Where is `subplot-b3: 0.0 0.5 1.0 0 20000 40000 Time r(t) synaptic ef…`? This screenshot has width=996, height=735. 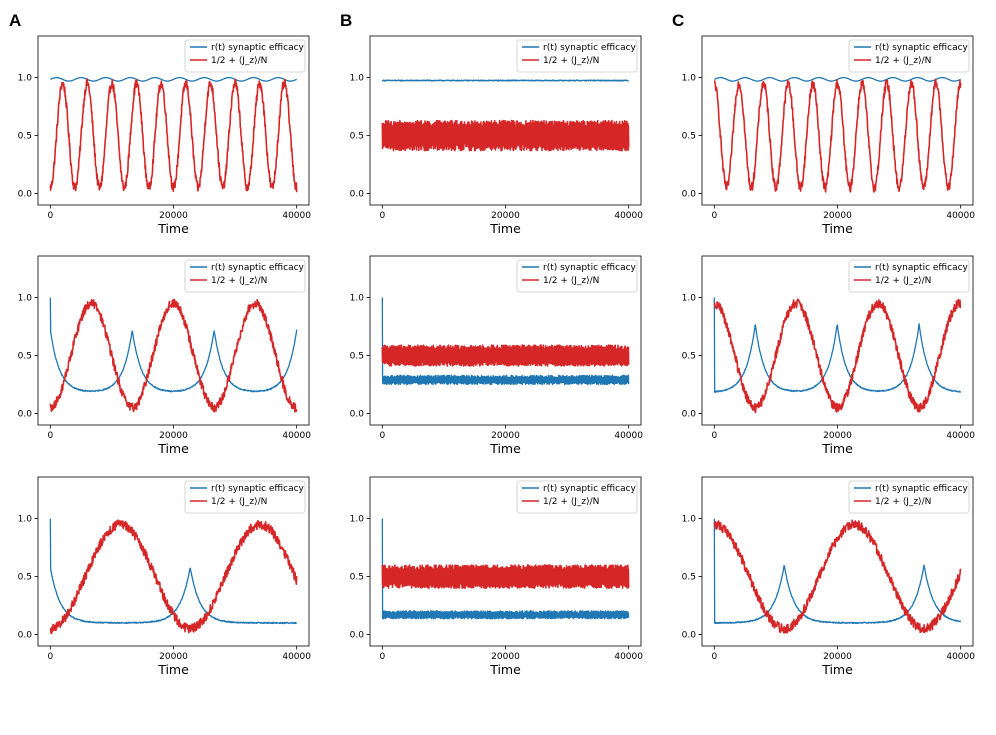 subplot-b3: 0.0 0.5 1.0 0 20000 40000 Time r(t) synaptic ef… is located at coordinates (496, 576).